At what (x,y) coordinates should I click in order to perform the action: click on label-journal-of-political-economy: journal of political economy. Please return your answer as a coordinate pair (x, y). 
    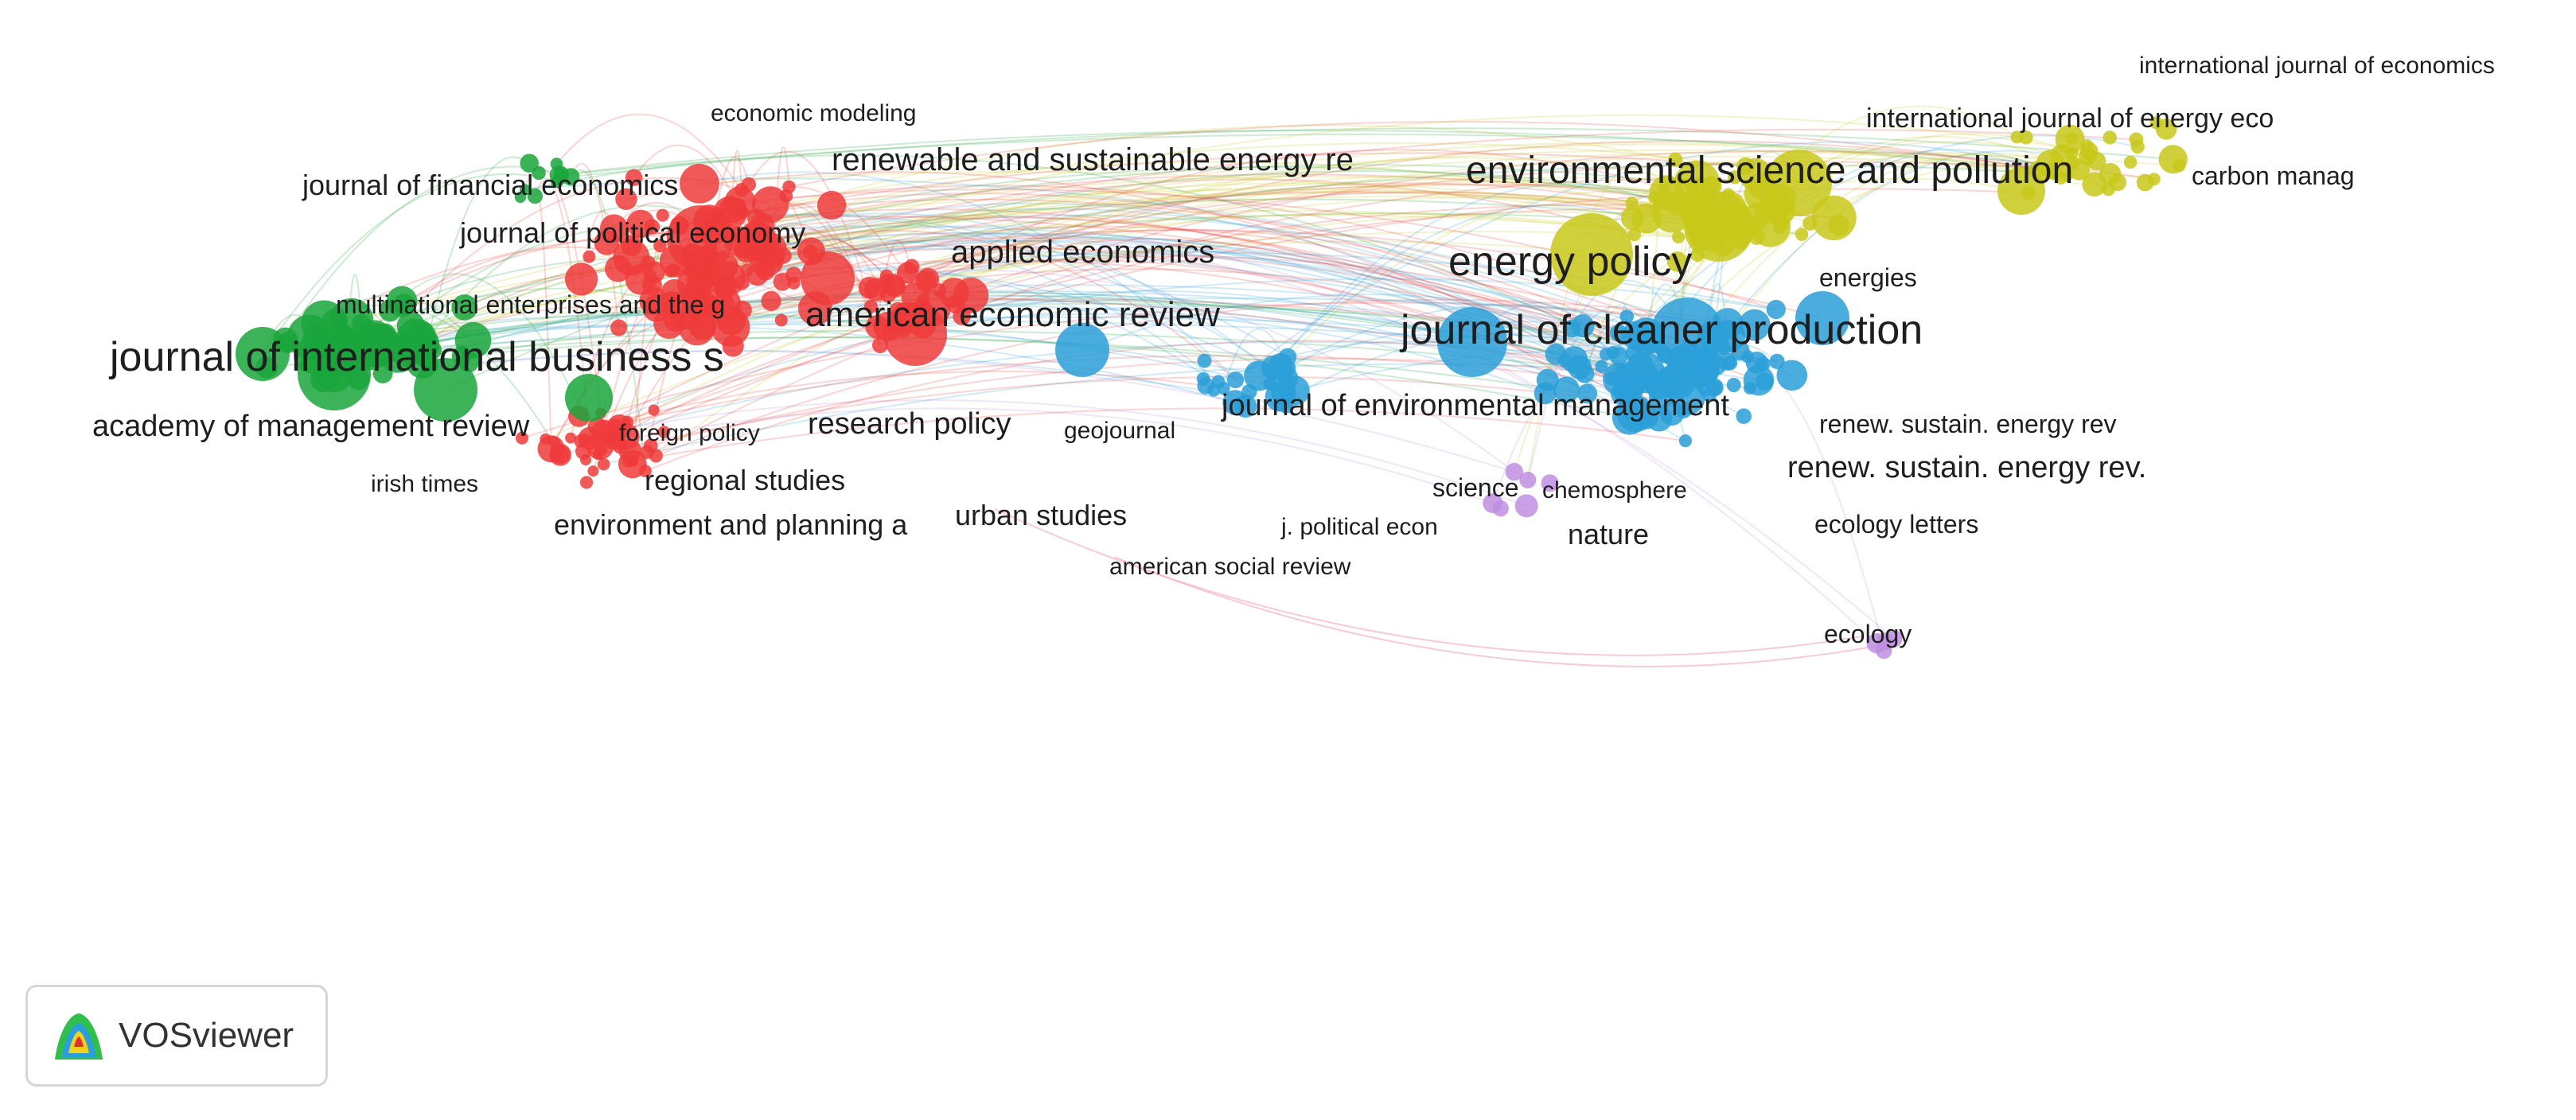
    Looking at the image, I should click on (632, 232).